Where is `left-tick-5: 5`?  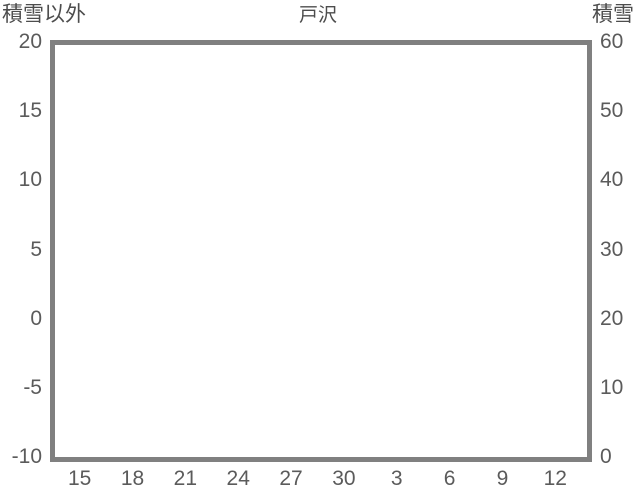
left-tick-5: 5 is located at coordinates (36, 249).